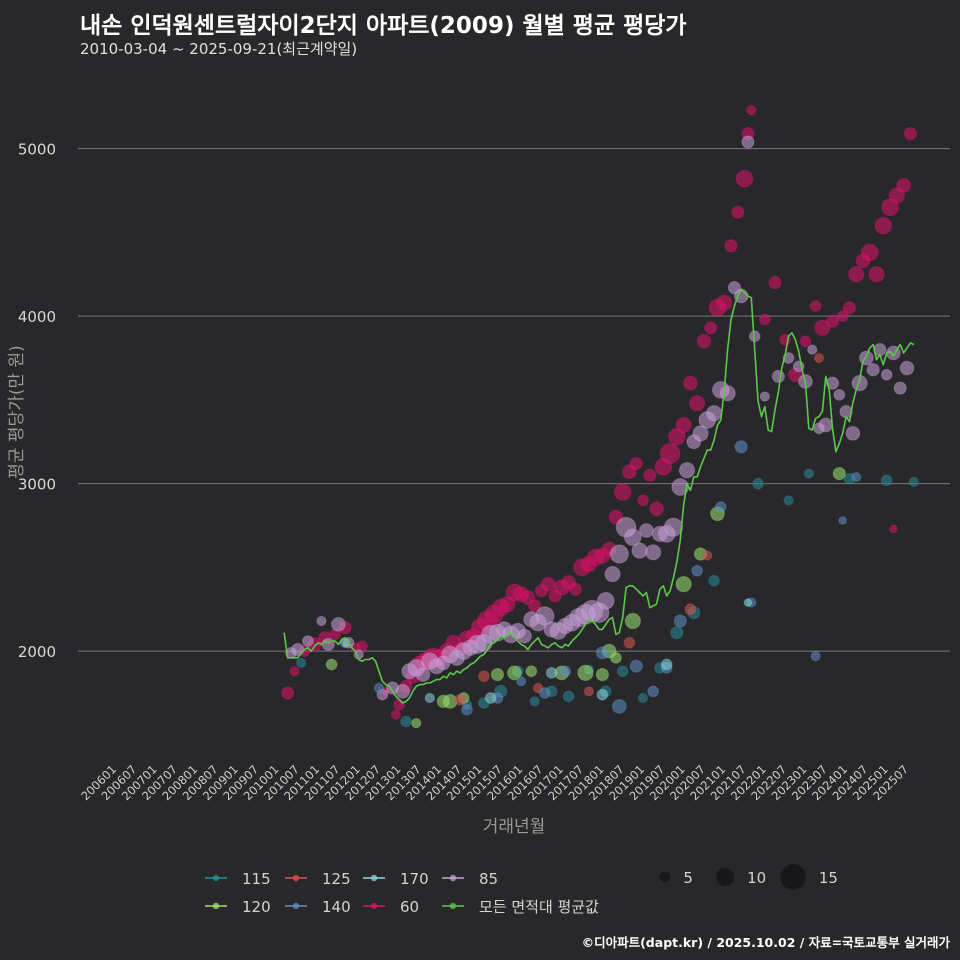  I want to click on y-axis-label: 평균 평당가(만 원), so click(17, 412).